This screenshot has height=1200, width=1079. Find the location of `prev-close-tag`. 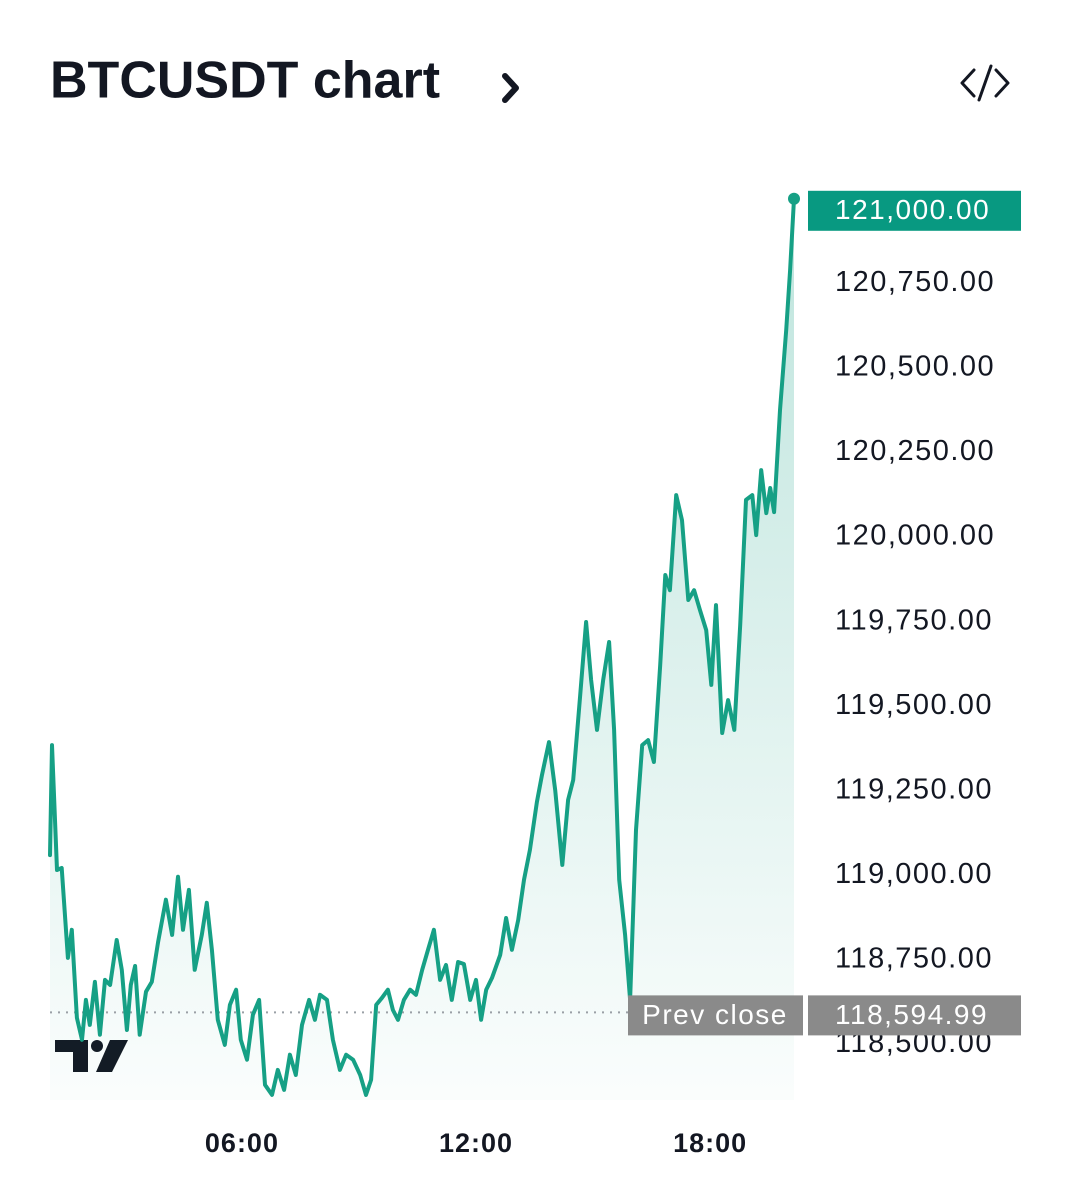

prev-close-tag is located at coordinates (914, 1015).